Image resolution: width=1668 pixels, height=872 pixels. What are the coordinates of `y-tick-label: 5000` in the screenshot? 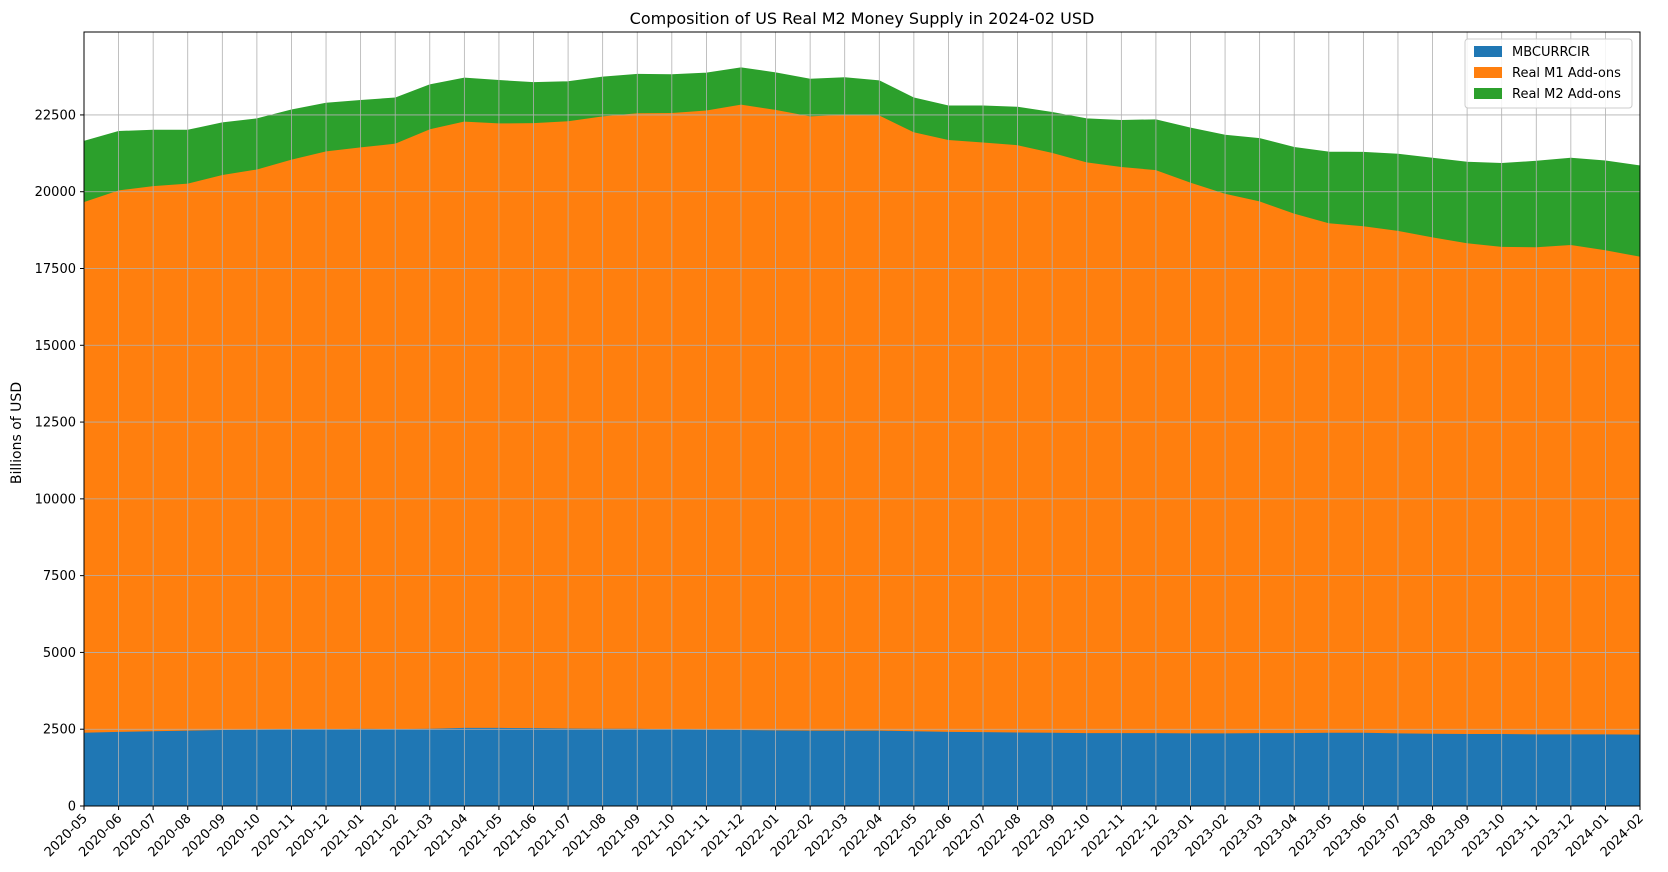 It's located at (59, 653).